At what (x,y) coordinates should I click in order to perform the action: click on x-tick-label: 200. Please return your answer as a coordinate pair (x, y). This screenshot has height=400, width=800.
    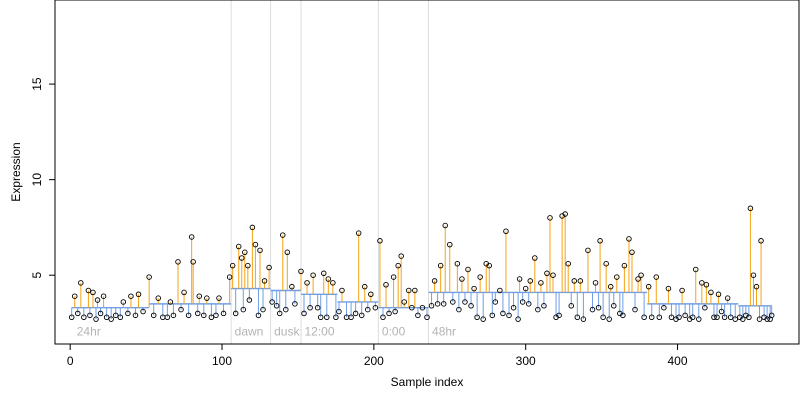
    Looking at the image, I should click on (374, 361).